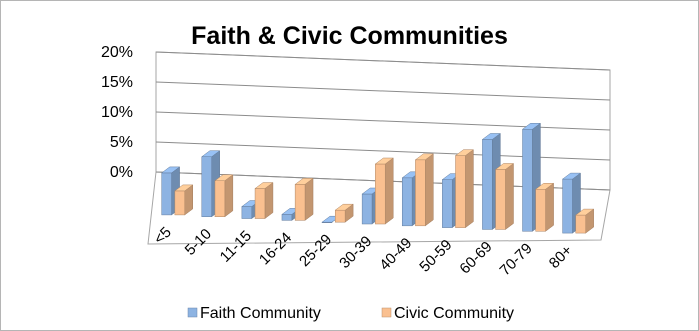  I want to click on y-axis-ticks: 0% 5% 10% 15% 20%, so click(117, 112).